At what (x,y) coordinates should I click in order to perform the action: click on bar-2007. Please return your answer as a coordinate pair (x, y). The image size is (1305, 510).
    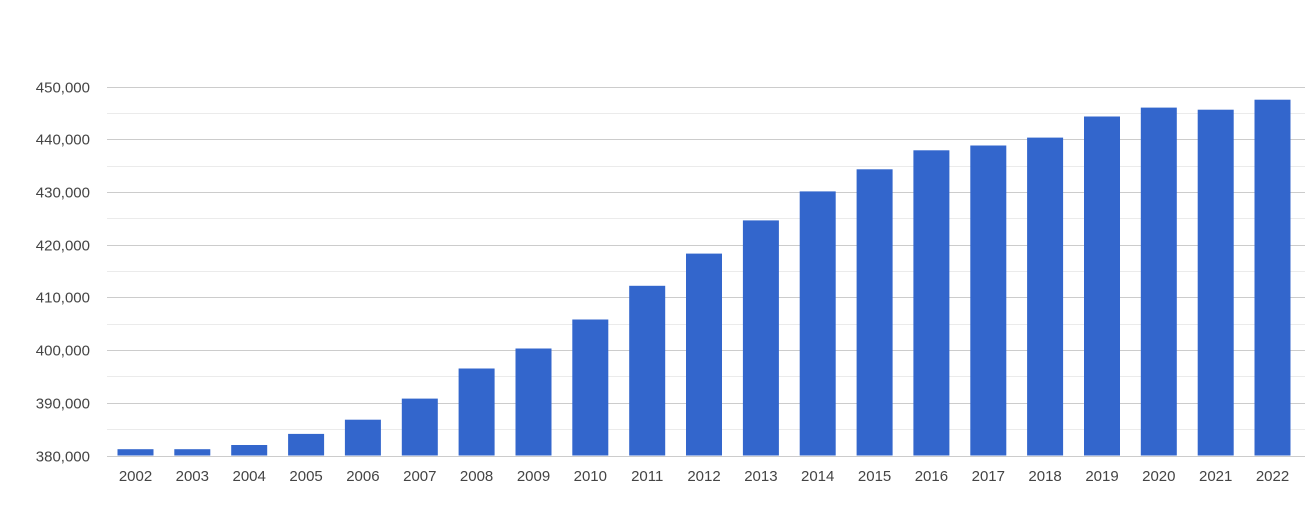
    Looking at the image, I should click on (419, 427).